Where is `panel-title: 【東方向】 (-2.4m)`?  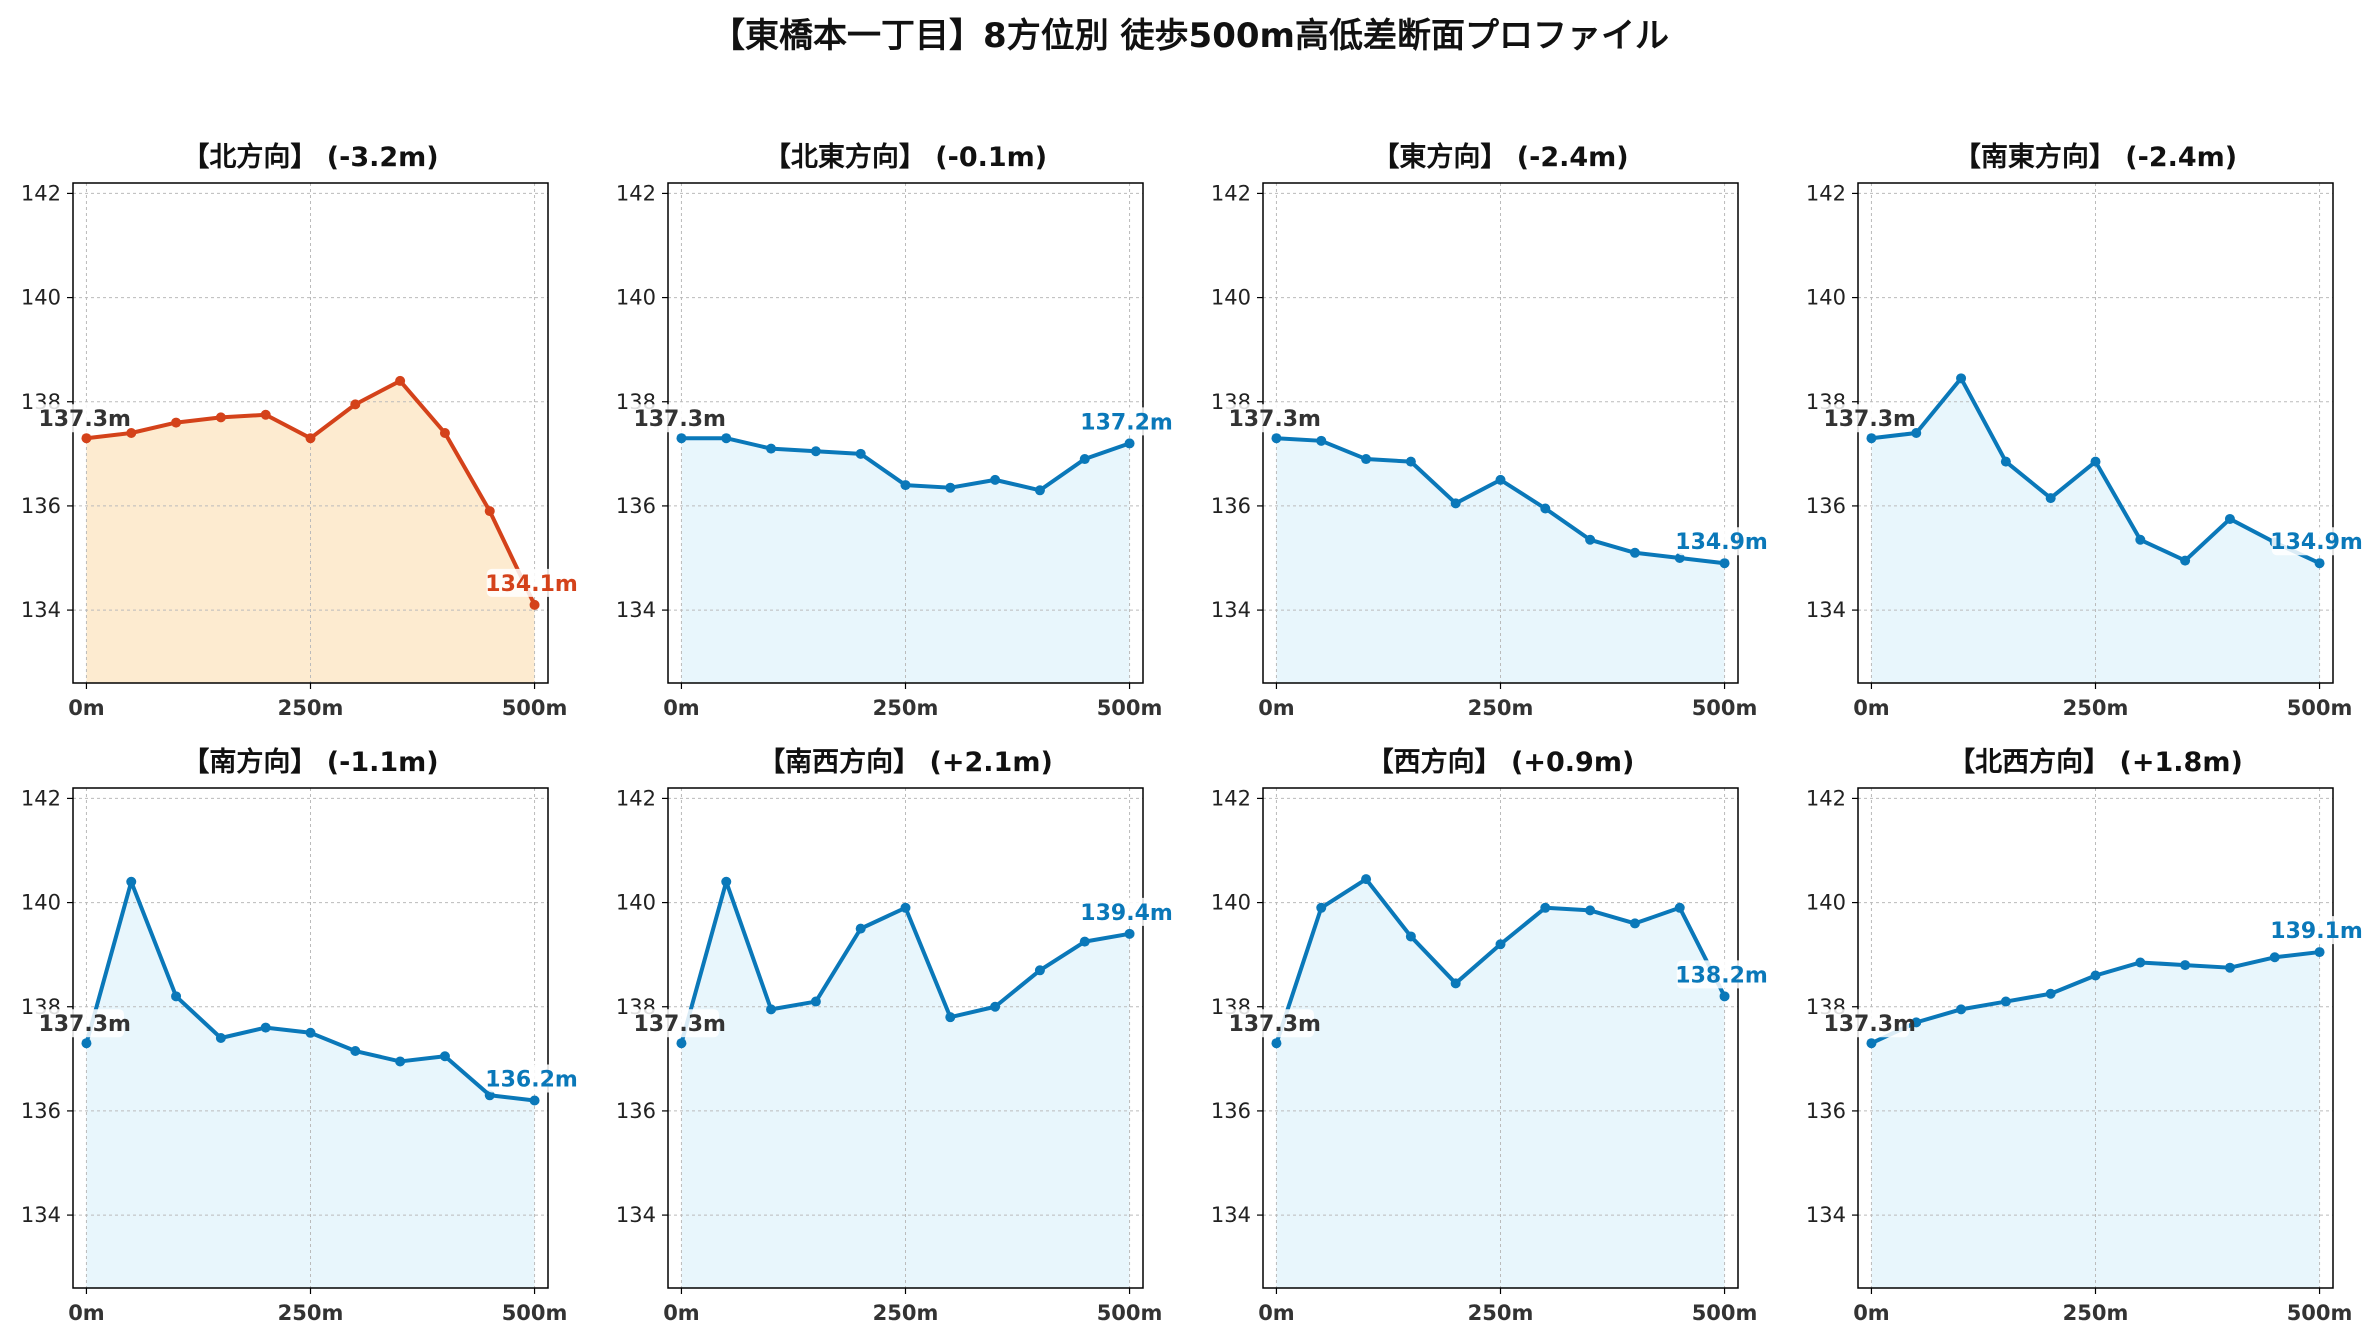 panel-title: 【東方向】 (-2.4m) is located at coordinates (1500, 157).